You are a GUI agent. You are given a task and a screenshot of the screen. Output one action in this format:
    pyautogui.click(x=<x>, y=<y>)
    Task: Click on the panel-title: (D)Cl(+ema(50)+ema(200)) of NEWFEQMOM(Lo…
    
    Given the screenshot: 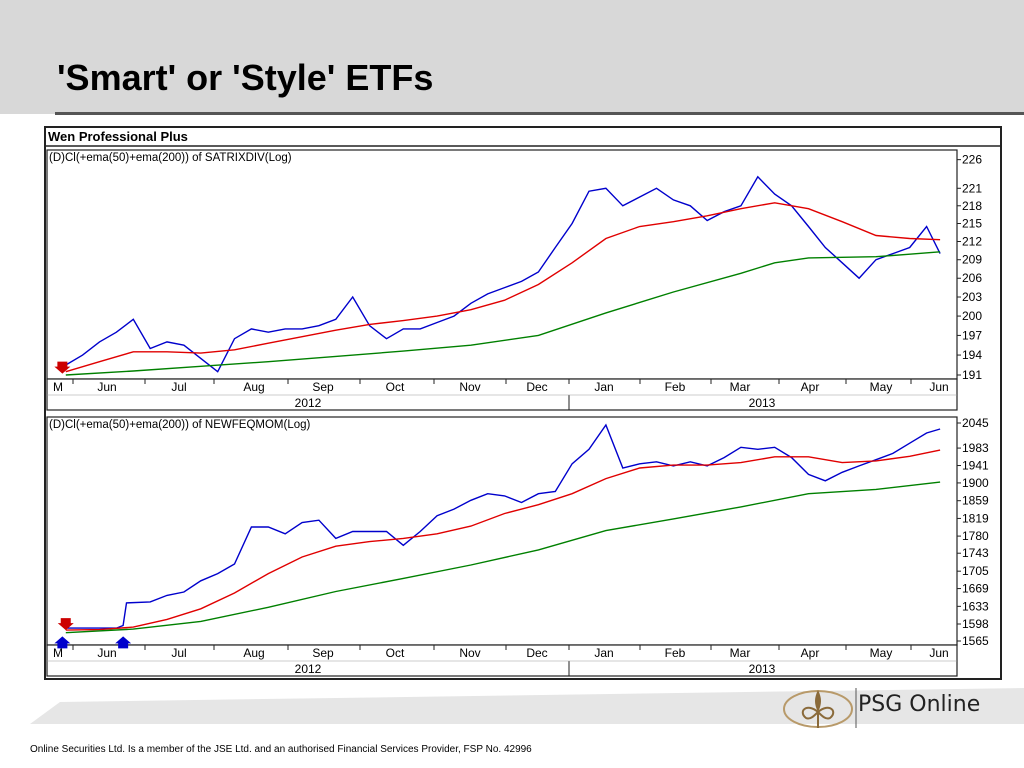 What is the action you would take?
    pyautogui.click(x=180, y=425)
    